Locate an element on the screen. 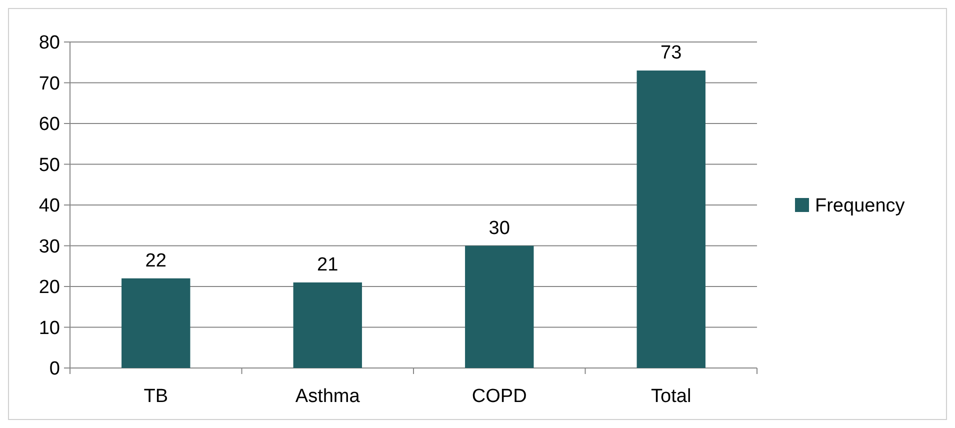  x-tick-label: Total is located at coordinates (671, 396).